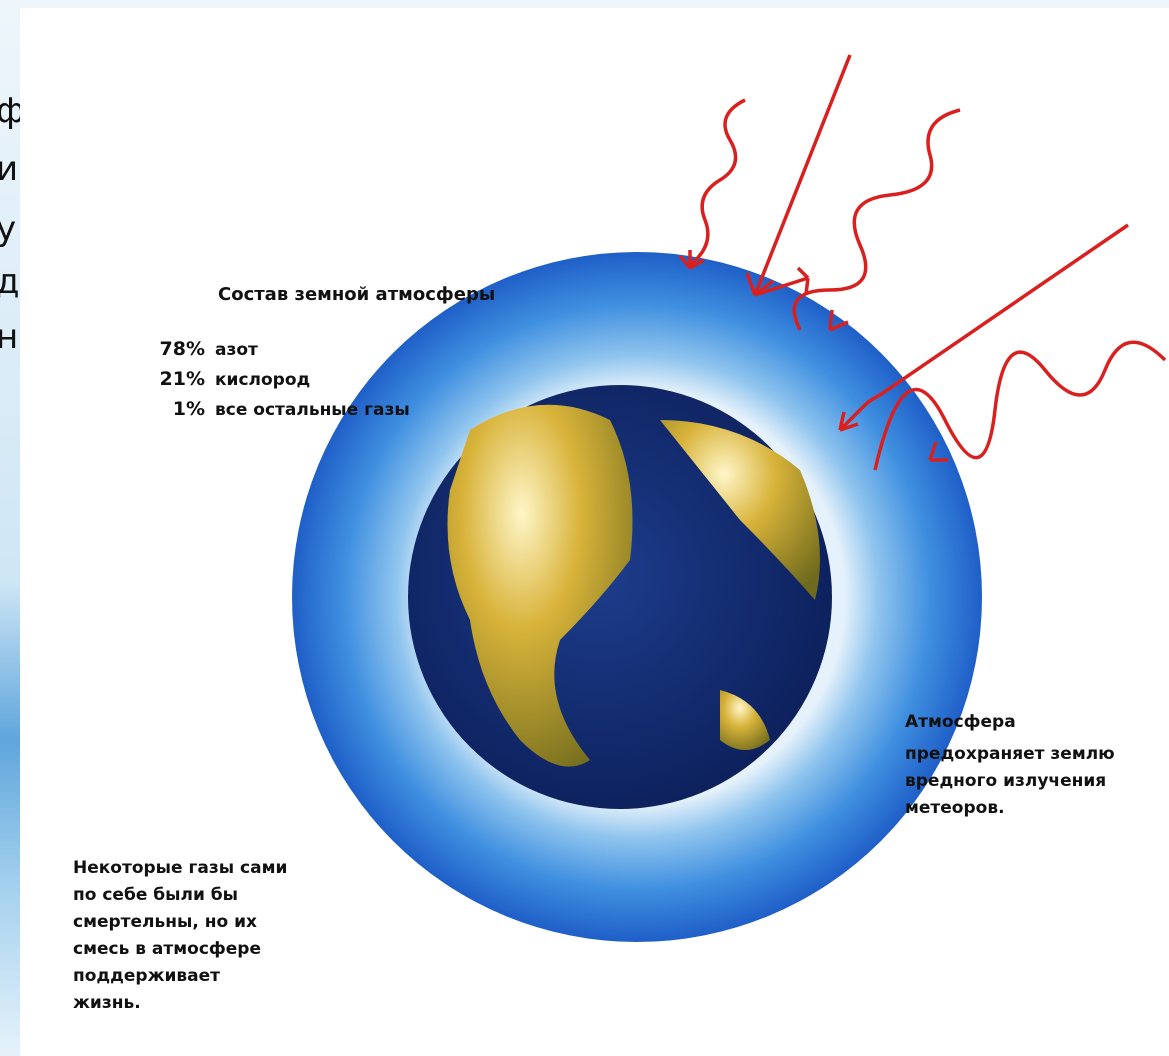  Describe the element at coordinates (356, 294) in the screenshot. I see `composition-title: Состав земной атмосферы` at that location.